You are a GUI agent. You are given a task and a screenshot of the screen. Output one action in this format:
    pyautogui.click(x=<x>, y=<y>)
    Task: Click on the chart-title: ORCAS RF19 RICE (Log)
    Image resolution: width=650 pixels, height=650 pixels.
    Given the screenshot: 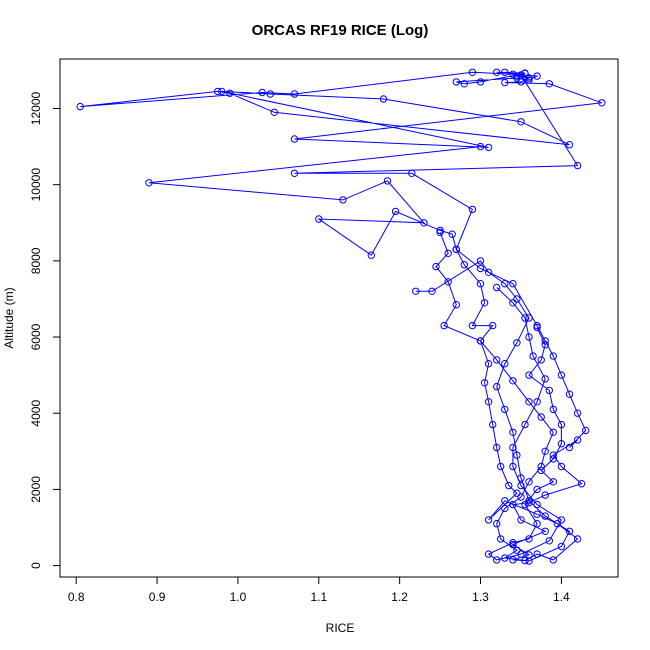 What is the action you would take?
    pyautogui.click(x=340, y=30)
    